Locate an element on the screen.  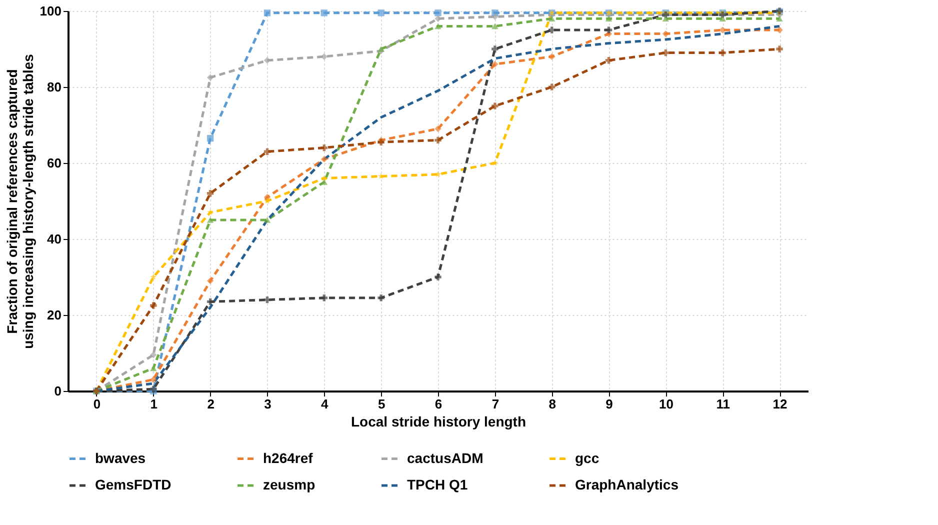
legend-label: TPCH Q1 is located at coordinates (437, 484).